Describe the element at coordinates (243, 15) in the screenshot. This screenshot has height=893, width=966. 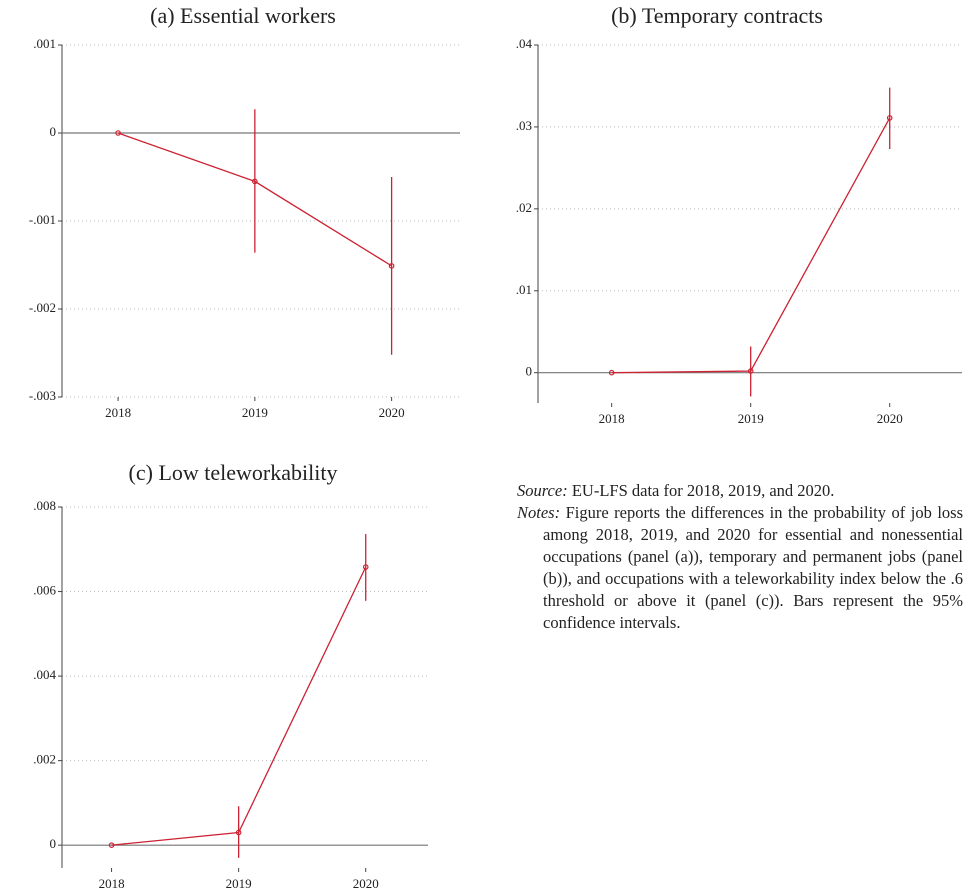
I see `chart-title: (a) Essential workers` at that location.